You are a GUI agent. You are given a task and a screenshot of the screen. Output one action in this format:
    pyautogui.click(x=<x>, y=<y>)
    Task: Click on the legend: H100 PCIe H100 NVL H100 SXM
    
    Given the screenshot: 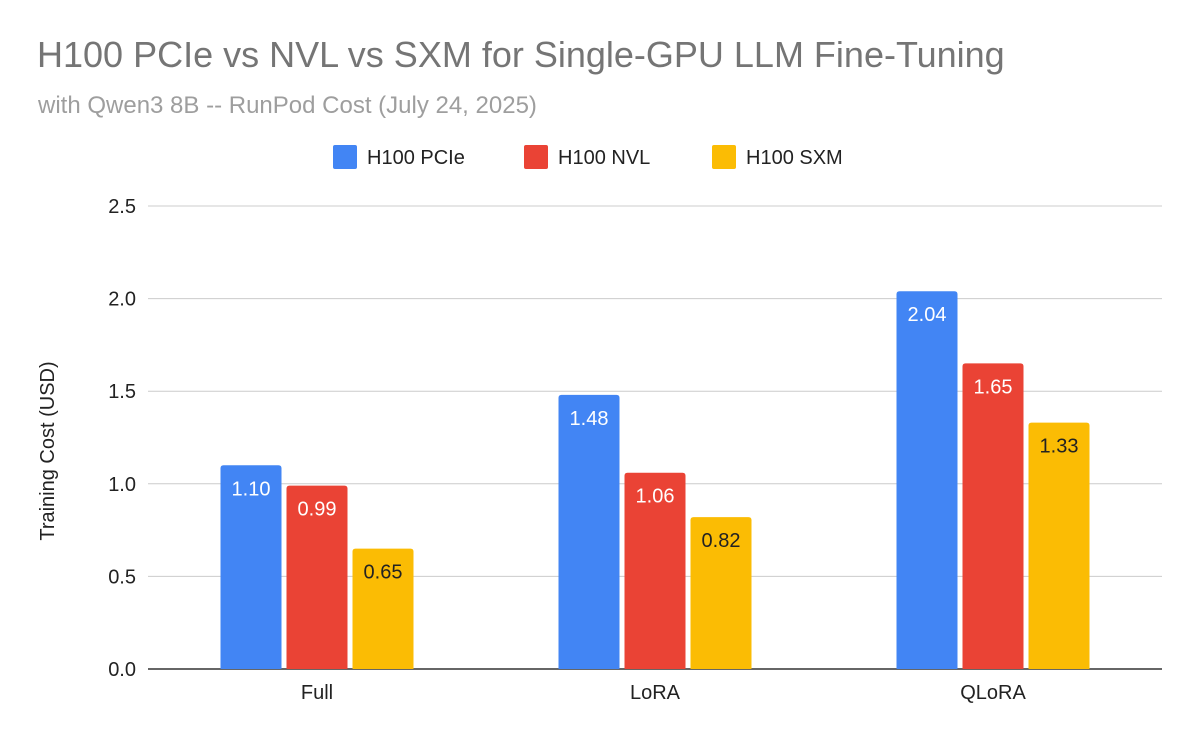 What is the action you would take?
    pyautogui.click(x=588, y=157)
    